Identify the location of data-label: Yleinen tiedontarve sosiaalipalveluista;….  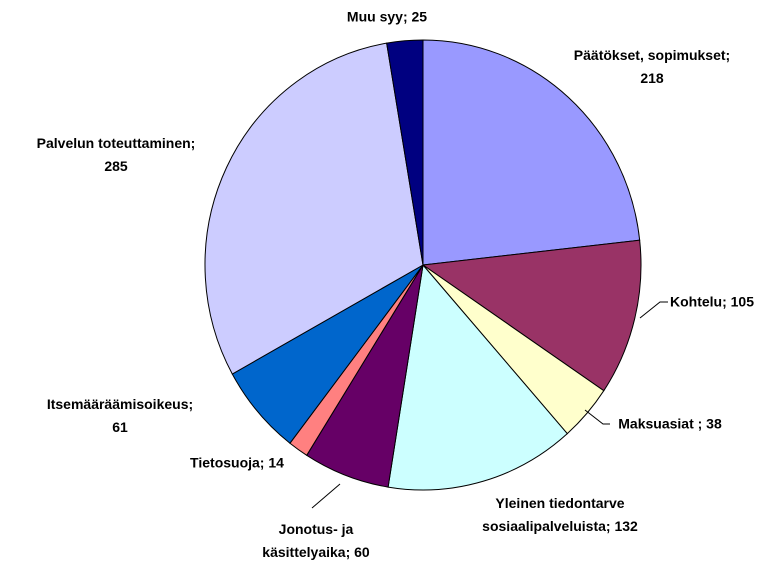
(560, 514).